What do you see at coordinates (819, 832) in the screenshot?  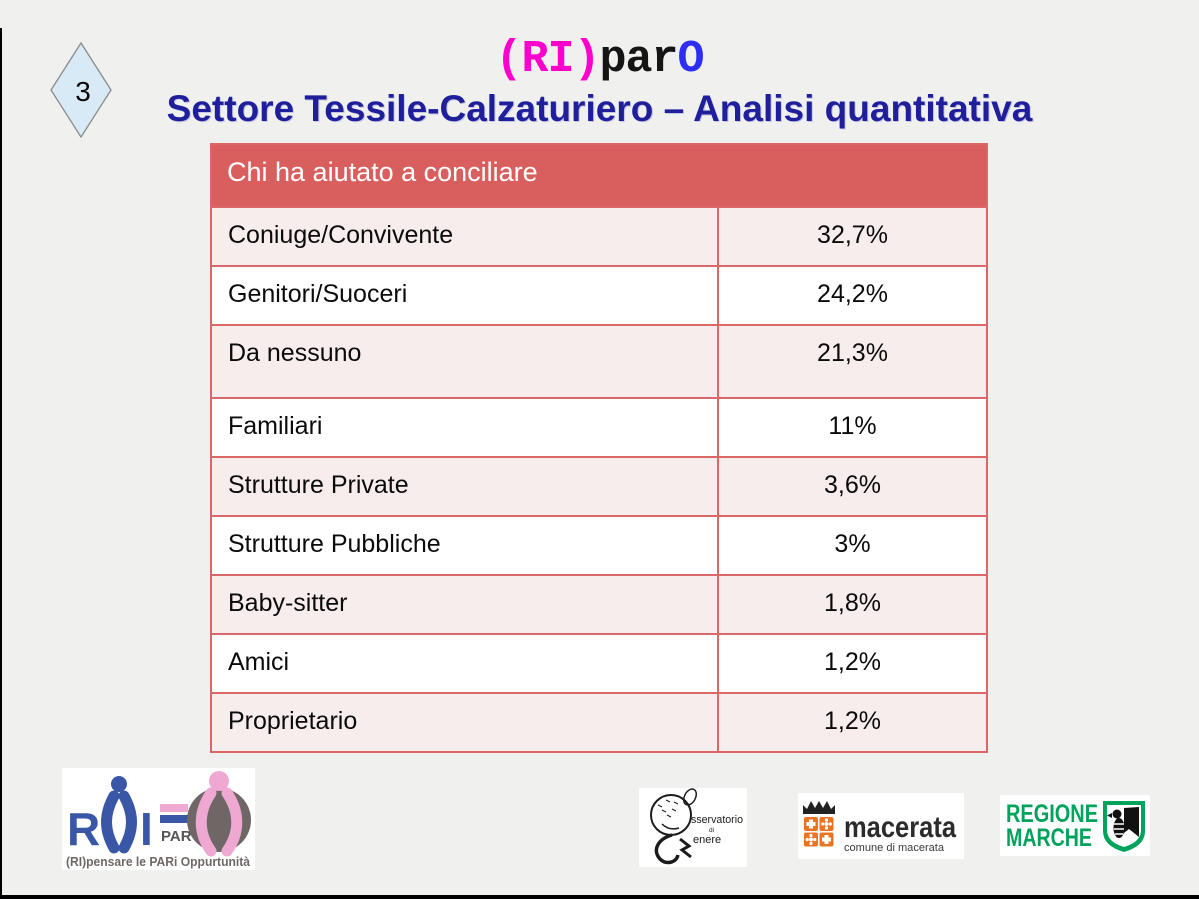 I see `macerata-shield-icon` at bounding box center [819, 832].